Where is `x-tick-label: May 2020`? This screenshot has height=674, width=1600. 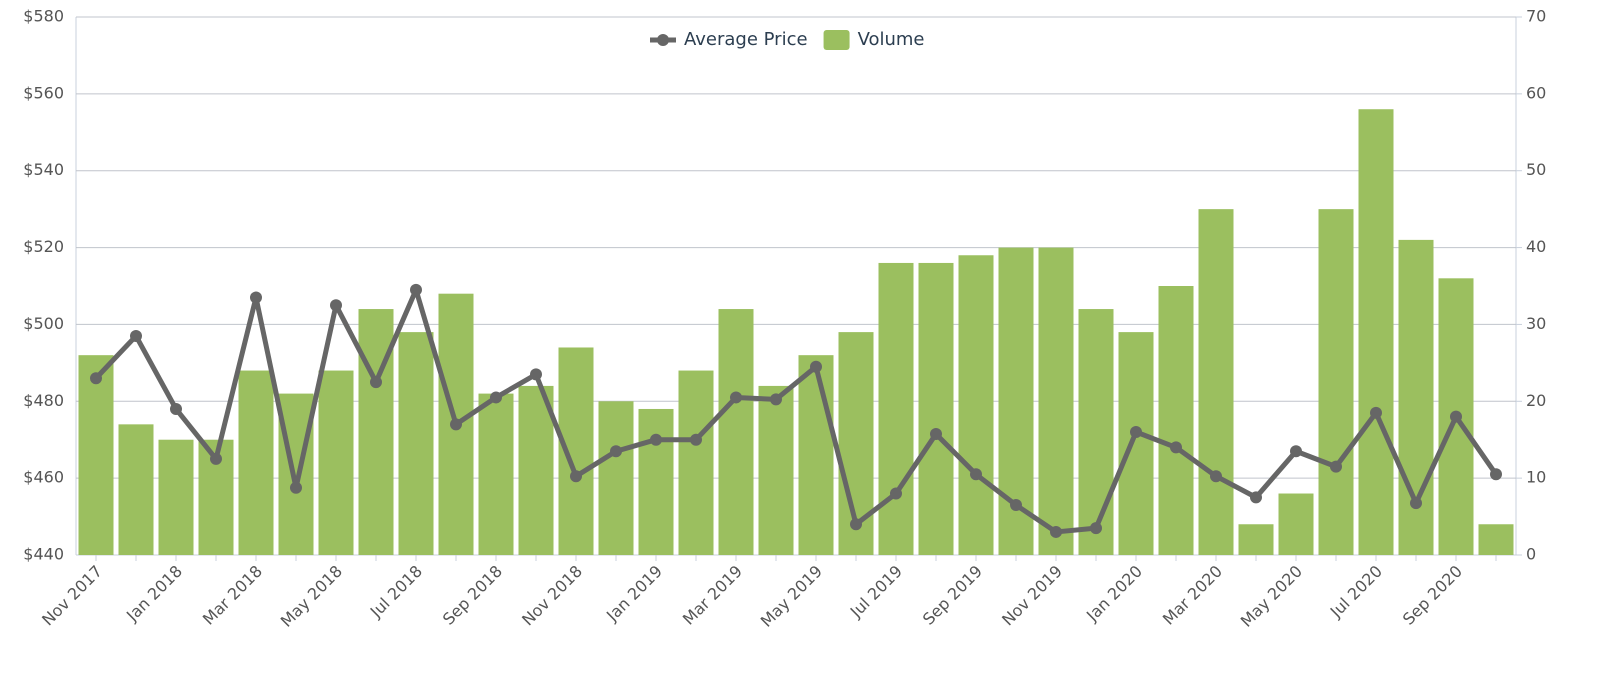 x-tick-label: May 2020 is located at coordinates (1271, 596).